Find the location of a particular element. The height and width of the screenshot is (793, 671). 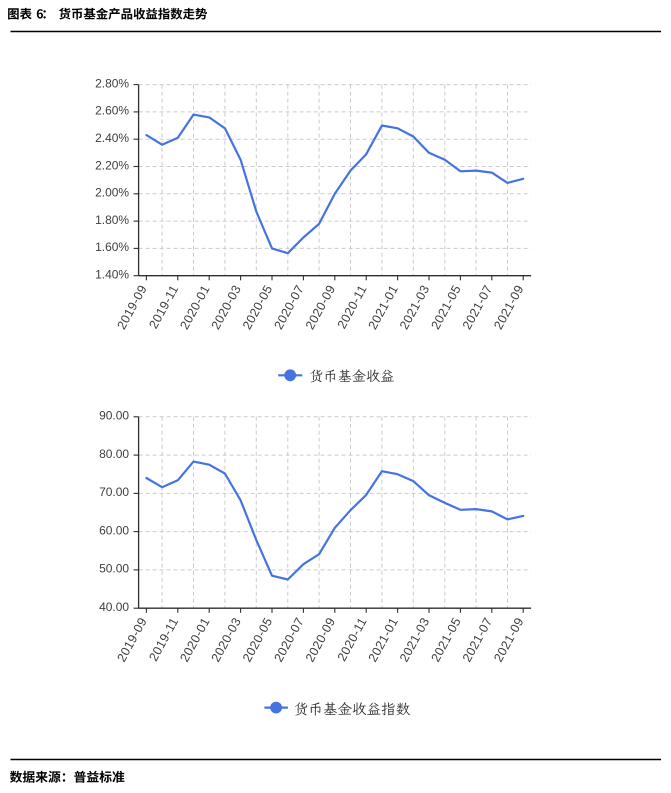

svg-text: 60.00 is located at coordinates (114, 530).